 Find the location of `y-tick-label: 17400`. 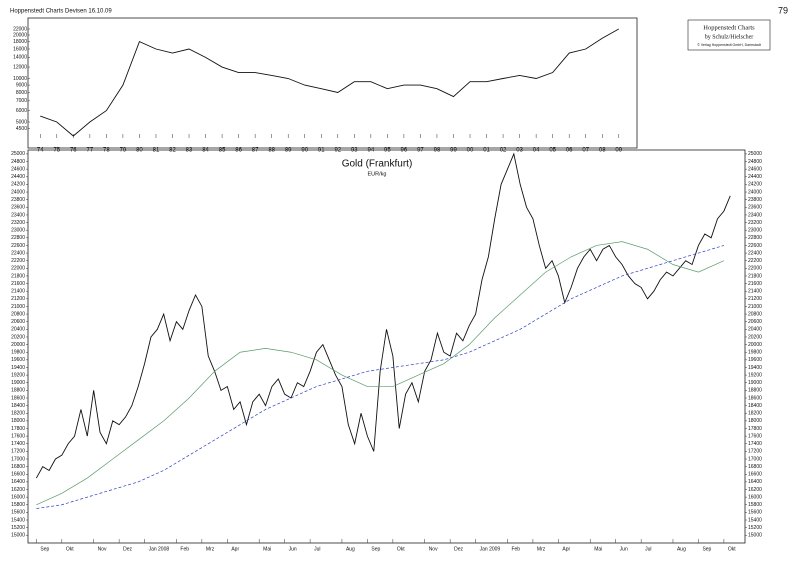

y-tick-label: 17400 is located at coordinates (18, 444).